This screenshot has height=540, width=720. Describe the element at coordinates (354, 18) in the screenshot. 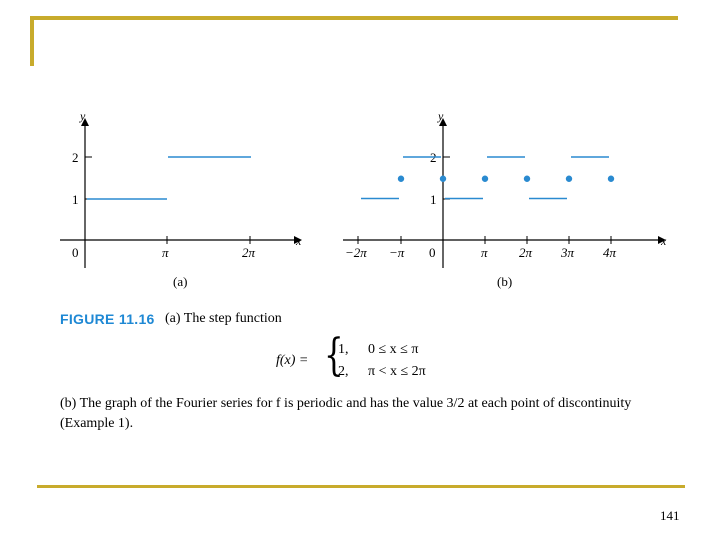

I see `slide-frame-top` at that location.